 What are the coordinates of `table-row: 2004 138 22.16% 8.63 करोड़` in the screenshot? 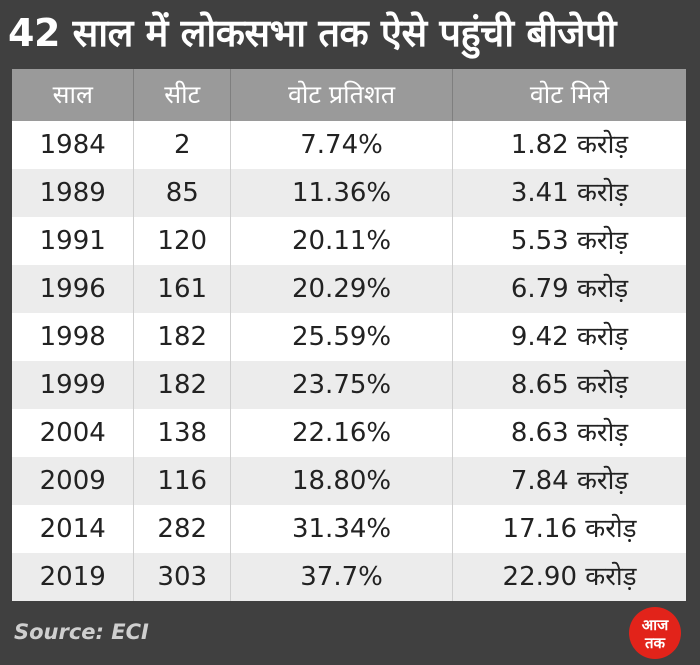 It's located at (349, 433).